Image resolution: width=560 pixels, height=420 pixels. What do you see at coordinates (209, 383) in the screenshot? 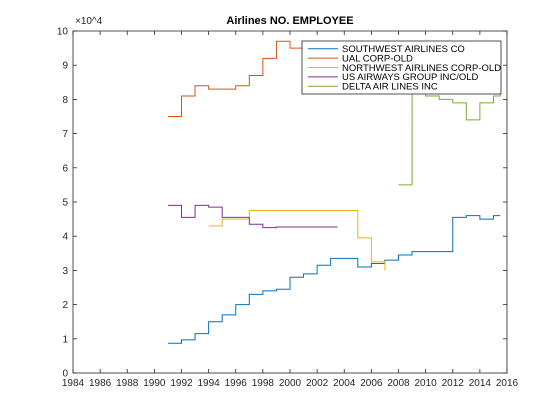
I see `x-tick-label: 1994` at bounding box center [209, 383].